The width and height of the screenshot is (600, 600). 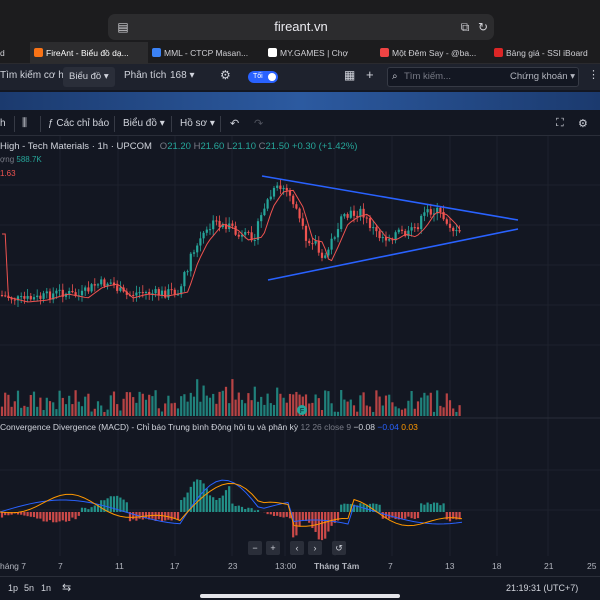 I want to click on search-icon: ⌕, so click(x=395, y=76).